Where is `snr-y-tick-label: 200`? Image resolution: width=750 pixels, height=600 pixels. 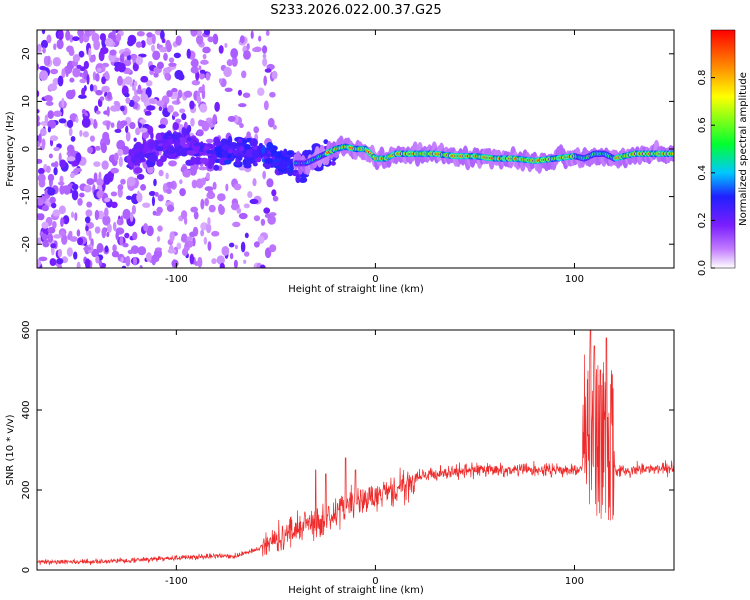
snr-y-tick-label: 200 is located at coordinates (26, 489).